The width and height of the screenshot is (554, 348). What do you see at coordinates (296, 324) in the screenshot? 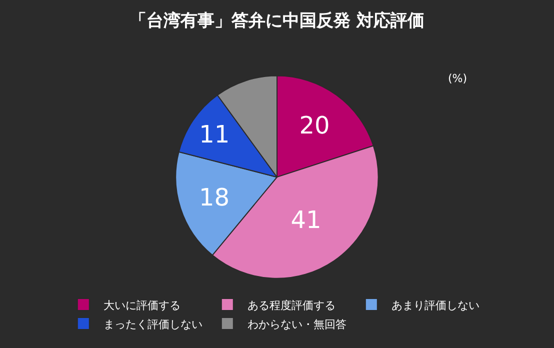
I see `legend-label: わからない・無回答` at bounding box center [296, 324].